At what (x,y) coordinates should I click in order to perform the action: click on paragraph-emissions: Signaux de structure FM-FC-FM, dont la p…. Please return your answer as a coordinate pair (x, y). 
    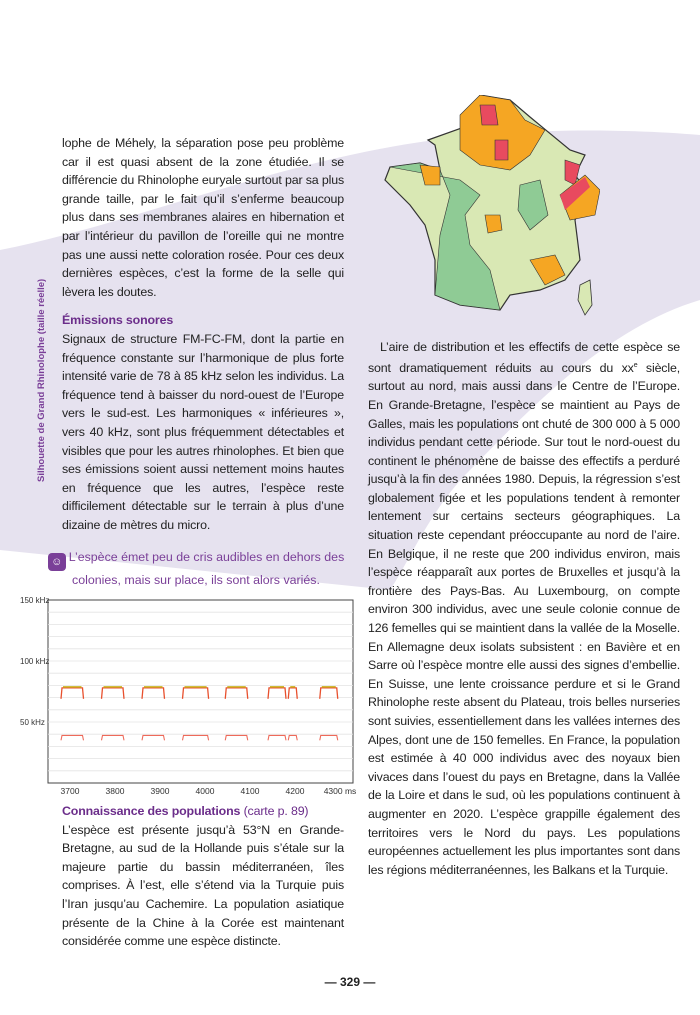
    Looking at the image, I should click on (203, 431).